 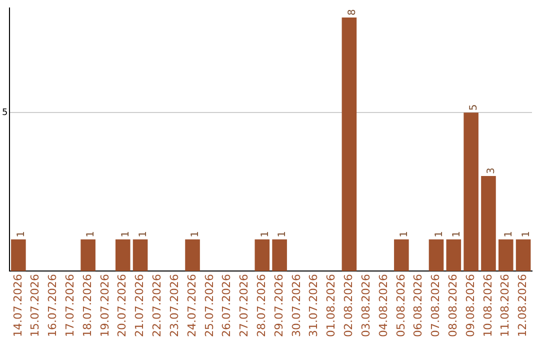 I want to click on x-tick-label: 10.08.2026, so click(x=487, y=306).